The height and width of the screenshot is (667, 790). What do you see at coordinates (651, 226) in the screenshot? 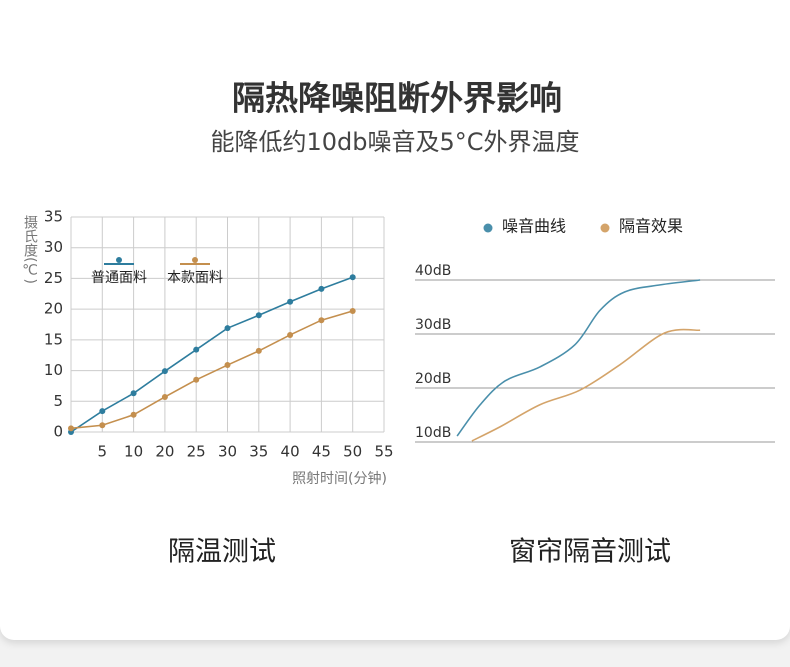
I see `legend-label: 隔音效果` at bounding box center [651, 226].